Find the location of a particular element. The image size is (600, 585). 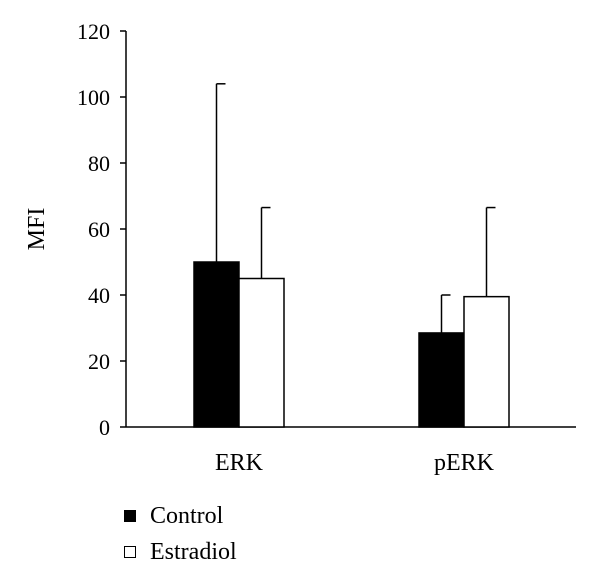

legend-item-control: Control is located at coordinates (180, 516).